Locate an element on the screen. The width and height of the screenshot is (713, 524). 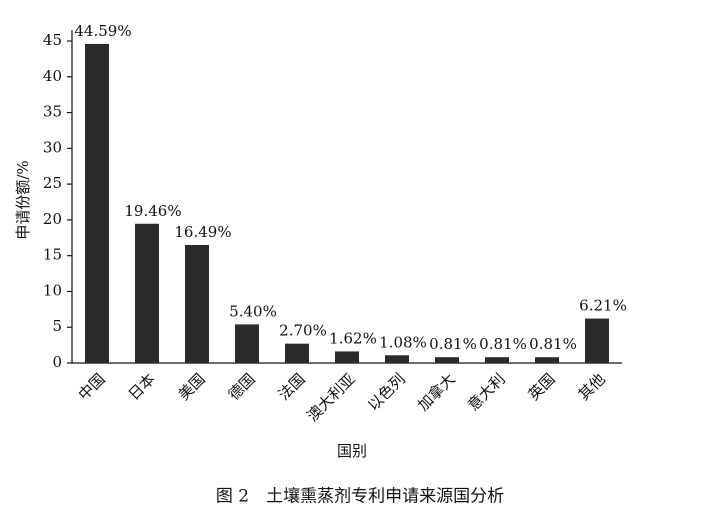
y-tick-label: 30 is located at coordinates (52, 147).